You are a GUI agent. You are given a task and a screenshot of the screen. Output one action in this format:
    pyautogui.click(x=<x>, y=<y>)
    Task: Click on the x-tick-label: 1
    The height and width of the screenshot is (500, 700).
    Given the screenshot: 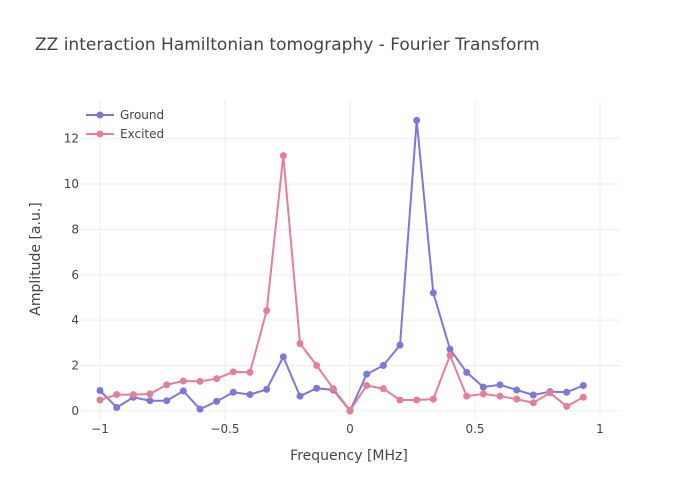 What is the action you would take?
    pyautogui.click(x=600, y=429)
    